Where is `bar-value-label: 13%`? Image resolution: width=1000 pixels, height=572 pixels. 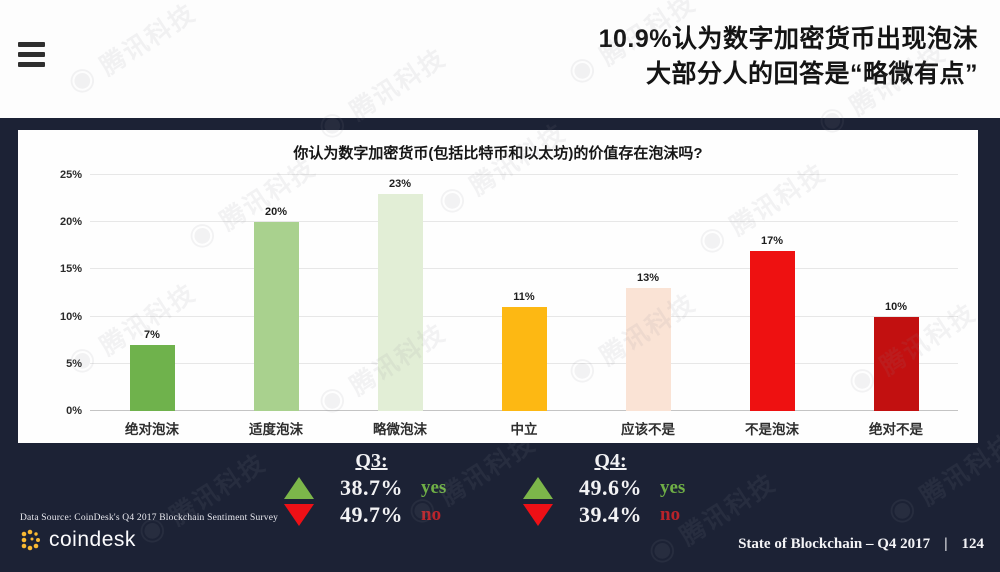
bar-value-label: 13% is located at coordinates (648, 278).